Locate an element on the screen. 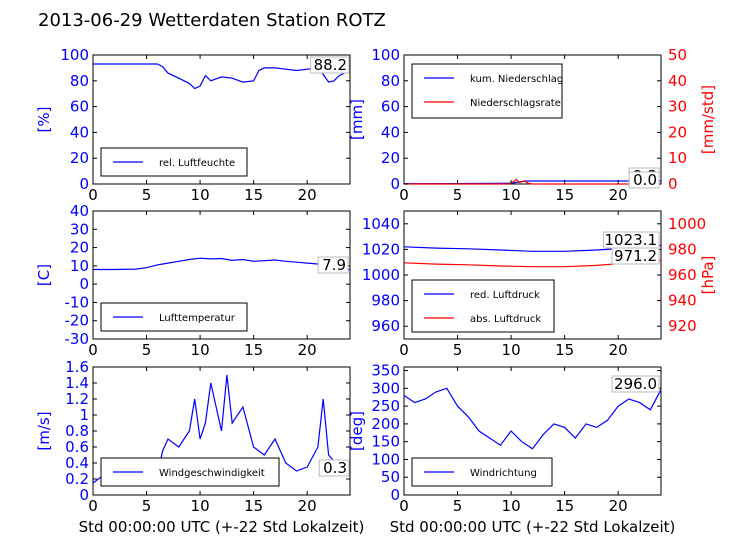 This screenshot has width=736, height=552. y-right-tick-label: 960 is located at coordinates (682, 275).